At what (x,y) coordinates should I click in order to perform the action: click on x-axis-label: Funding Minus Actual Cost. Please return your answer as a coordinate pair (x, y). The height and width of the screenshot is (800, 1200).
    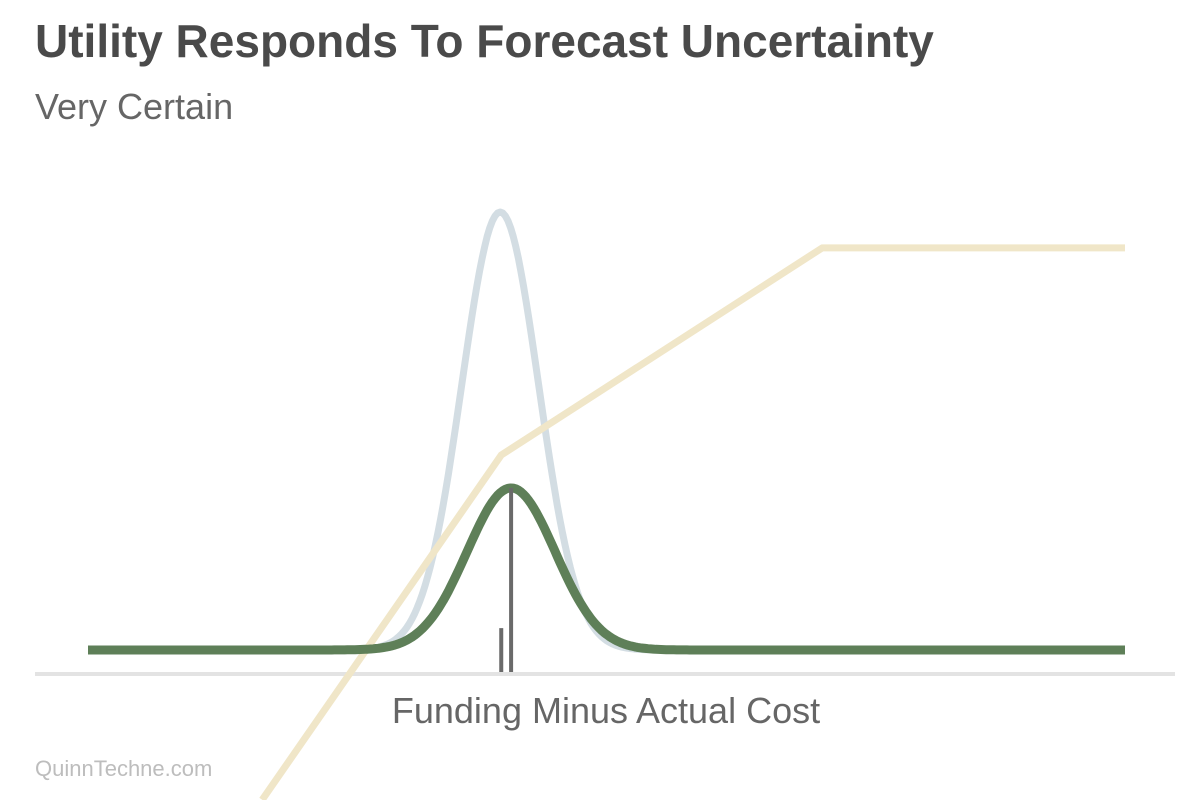
    Looking at the image, I should click on (606, 710).